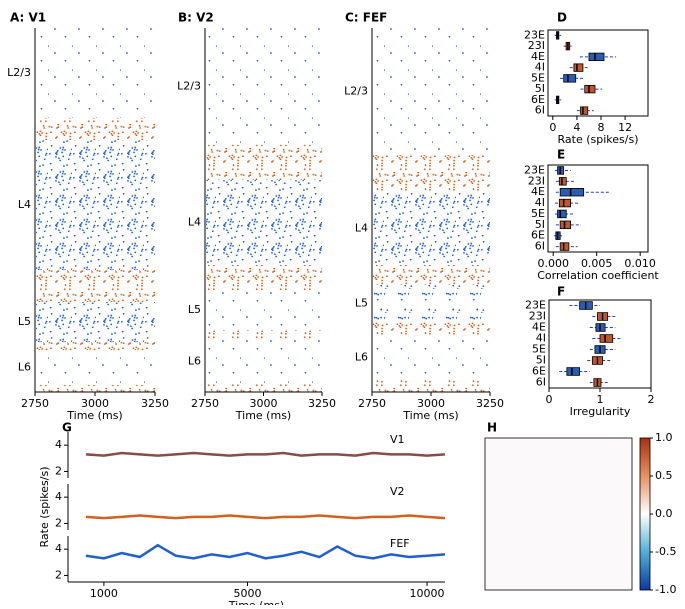  What do you see at coordinates (645, 514) in the screenshot?
I see `colorbar` at bounding box center [645, 514].